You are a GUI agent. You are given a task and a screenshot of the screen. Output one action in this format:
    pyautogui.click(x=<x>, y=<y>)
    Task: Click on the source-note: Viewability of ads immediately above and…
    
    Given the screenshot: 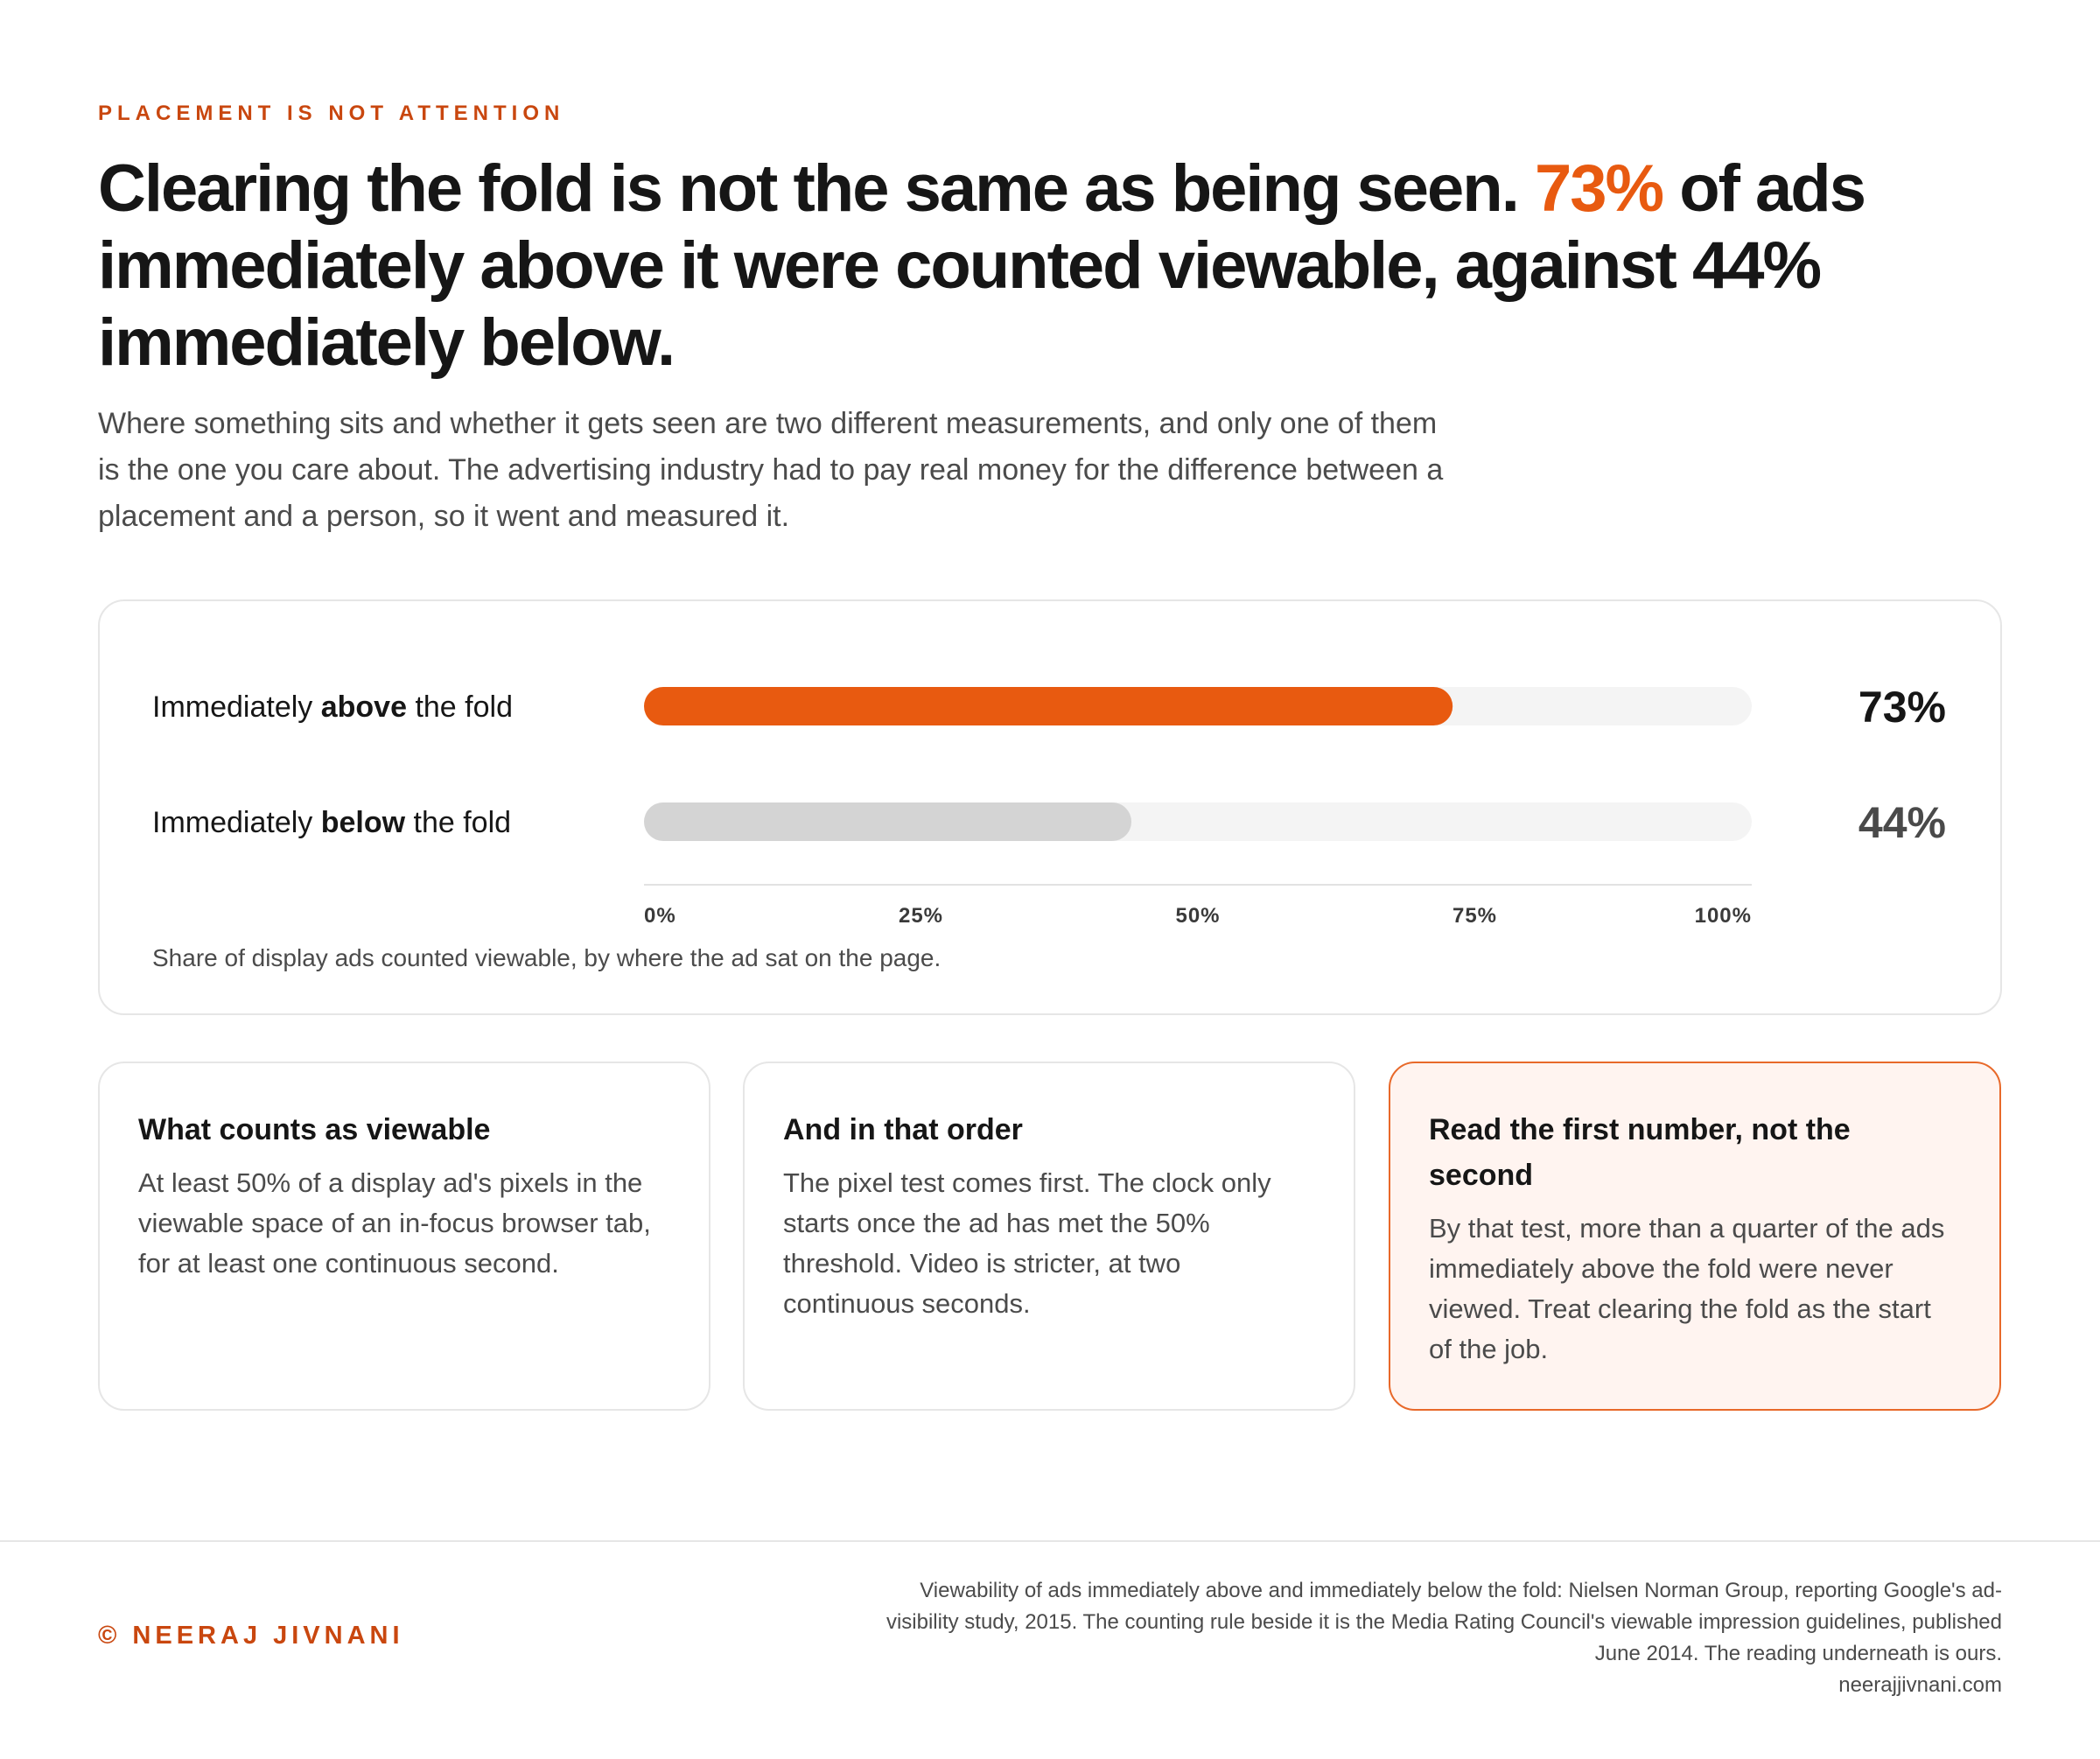 What is the action you would take?
    pyautogui.click(x=1416, y=1638)
    